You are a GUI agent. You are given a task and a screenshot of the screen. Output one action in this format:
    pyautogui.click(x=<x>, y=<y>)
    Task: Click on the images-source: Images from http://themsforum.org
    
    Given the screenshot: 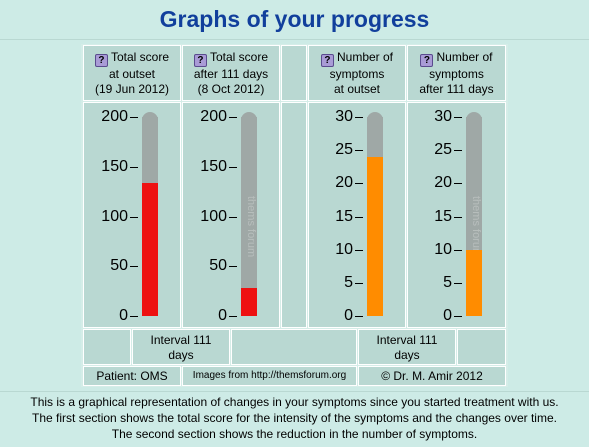 What is the action you would take?
    pyautogui.click(x=269, y=376)
    